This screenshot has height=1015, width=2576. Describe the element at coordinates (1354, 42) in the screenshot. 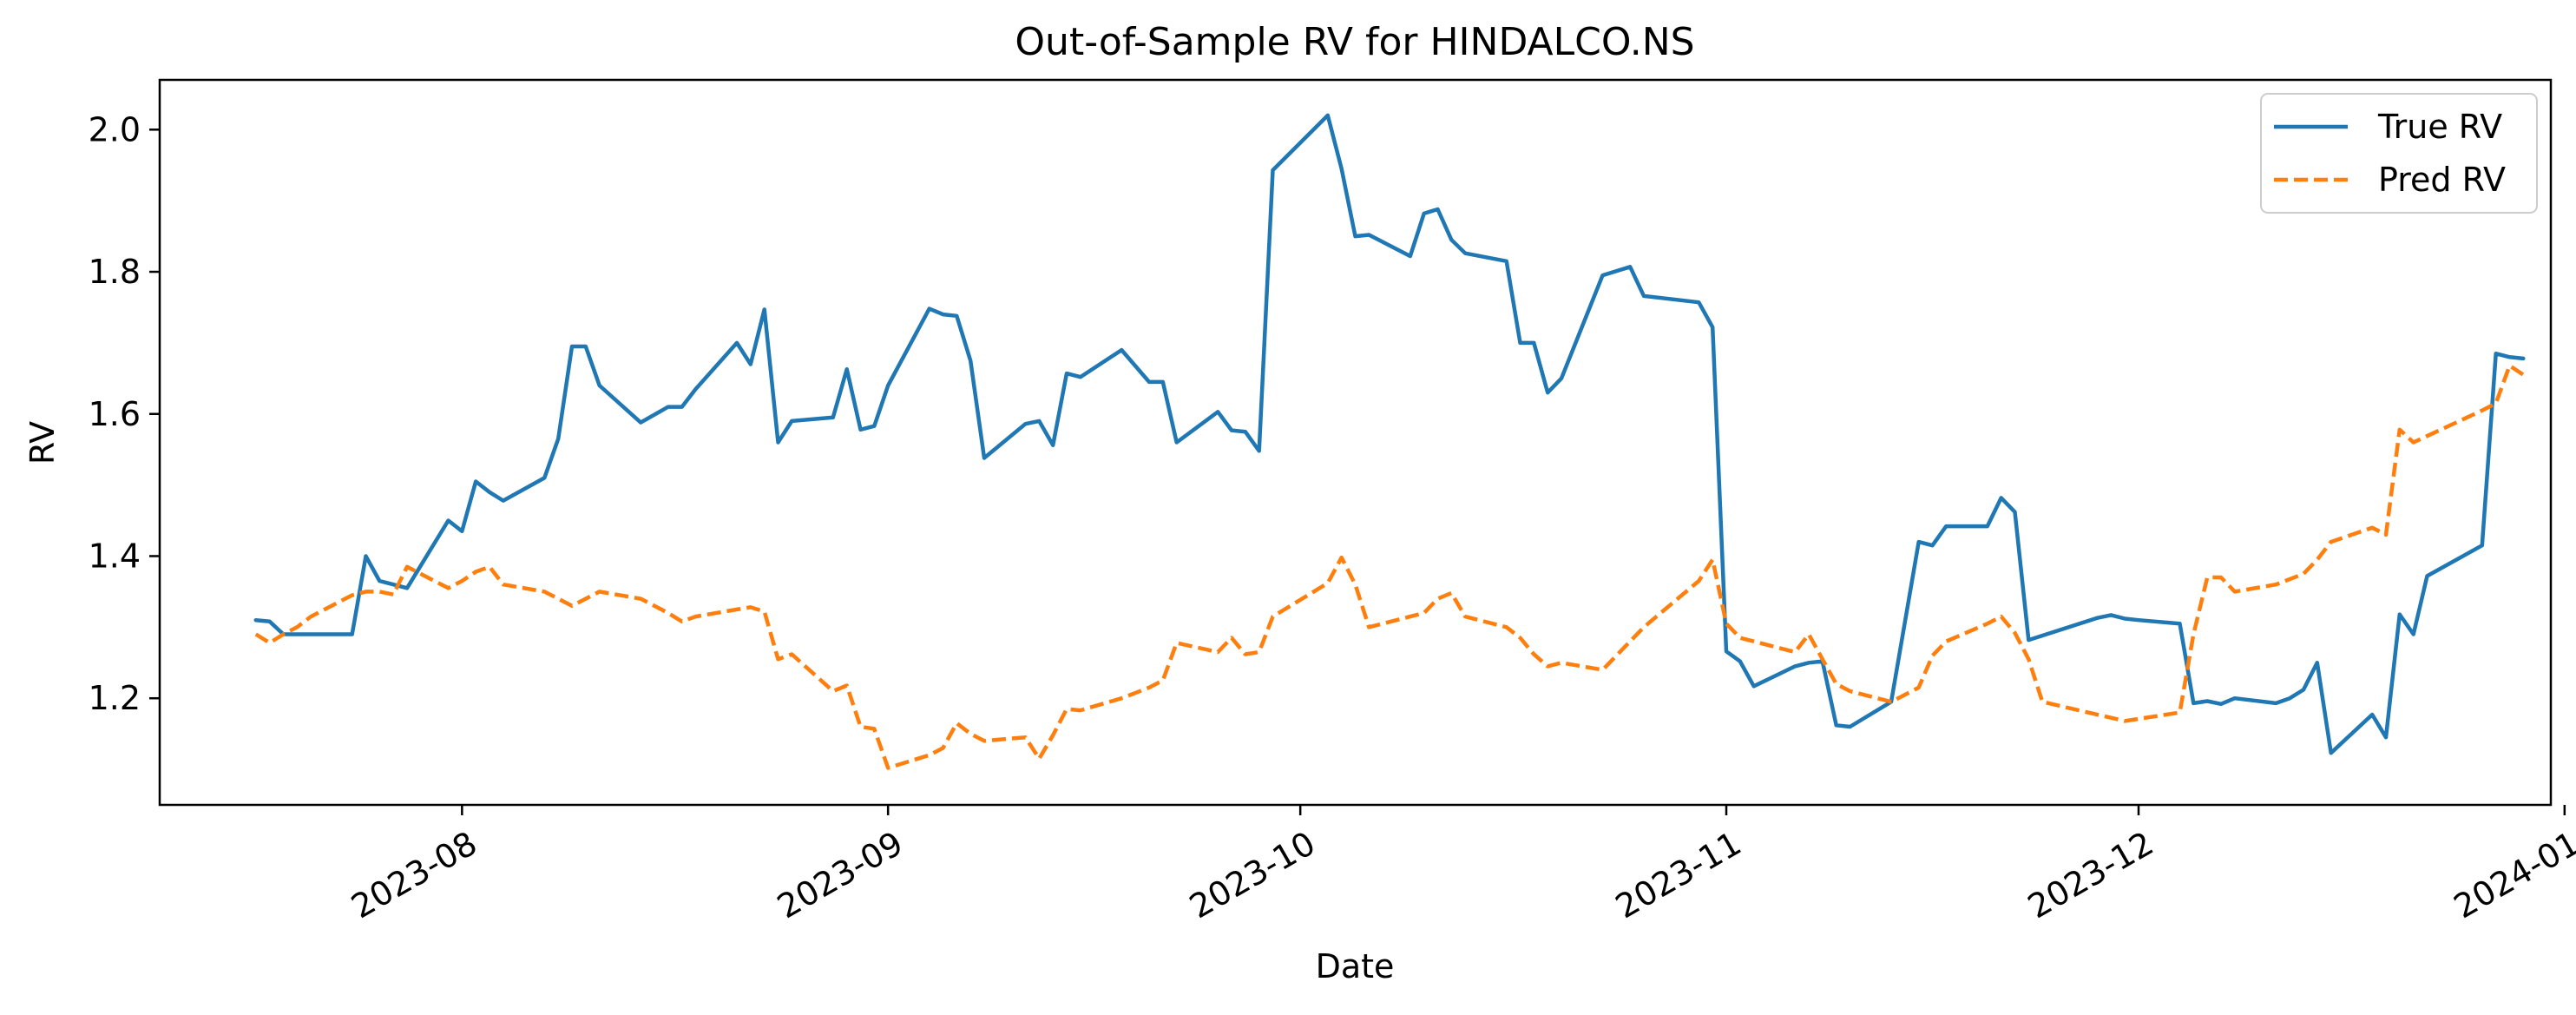

I see `chart-title: Out-of-Sample RV for HINDALCO.NS` at that location.